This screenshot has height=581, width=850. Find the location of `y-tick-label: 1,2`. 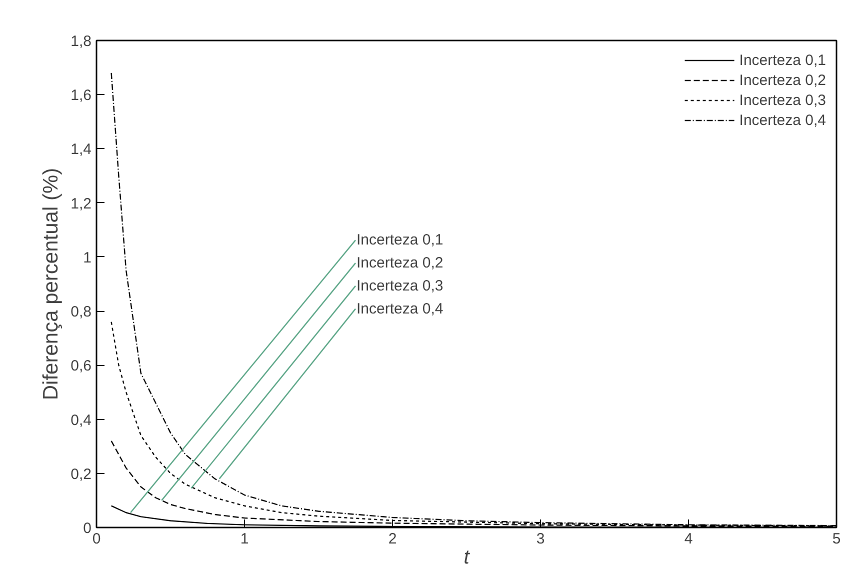

y-tick-label: 1,2 is located at coordinates (81, 203).